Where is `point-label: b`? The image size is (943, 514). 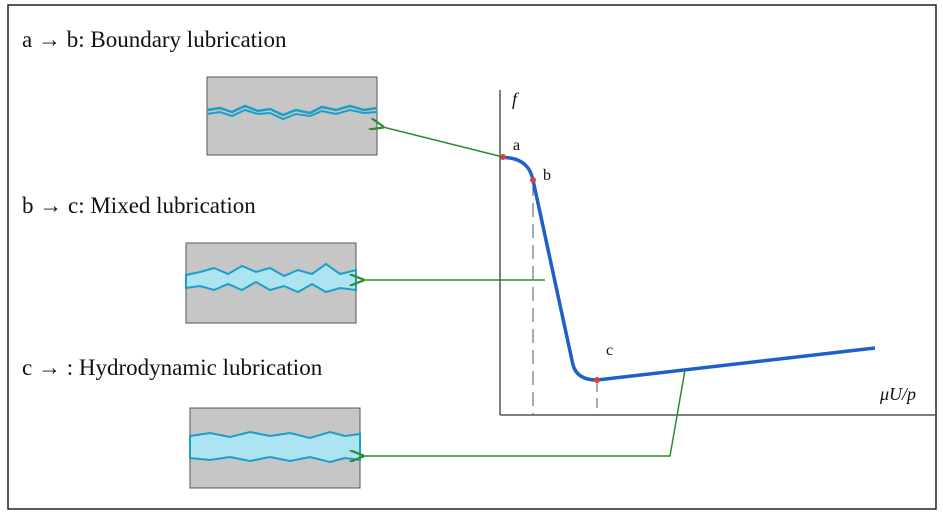 point-label: b is located at coordinates (547, 175).